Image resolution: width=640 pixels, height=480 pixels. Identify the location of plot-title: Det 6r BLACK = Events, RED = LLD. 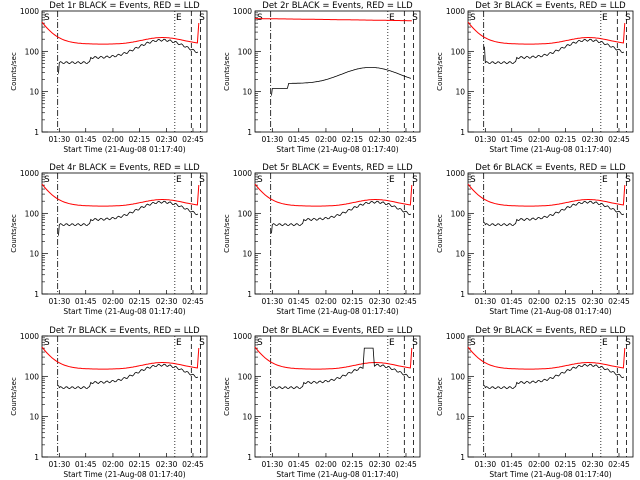
(550, 168).